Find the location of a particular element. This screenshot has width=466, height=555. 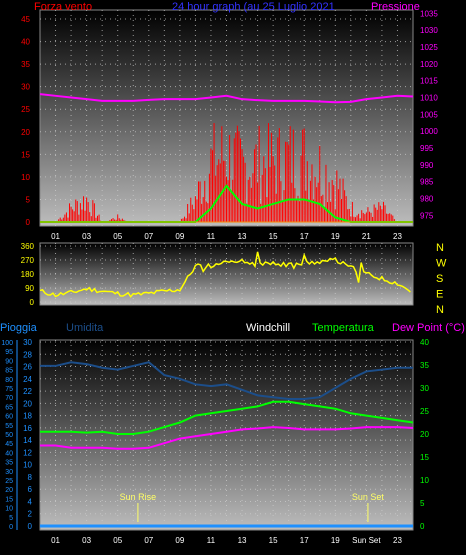

temp-tick-label: 5 is located at coordinates (422, 503).